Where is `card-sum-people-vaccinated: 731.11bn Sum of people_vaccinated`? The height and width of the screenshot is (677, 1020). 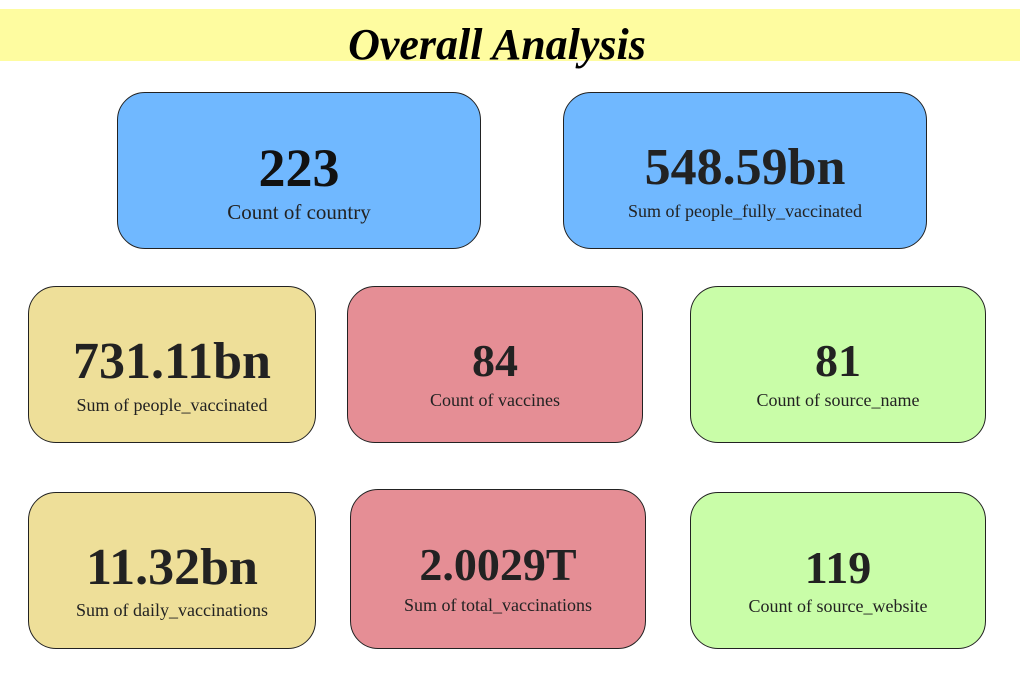 card-sum-people-vaccinated: 731.11bn Sum of people_vaccinated is located at coordinates (172, 364).